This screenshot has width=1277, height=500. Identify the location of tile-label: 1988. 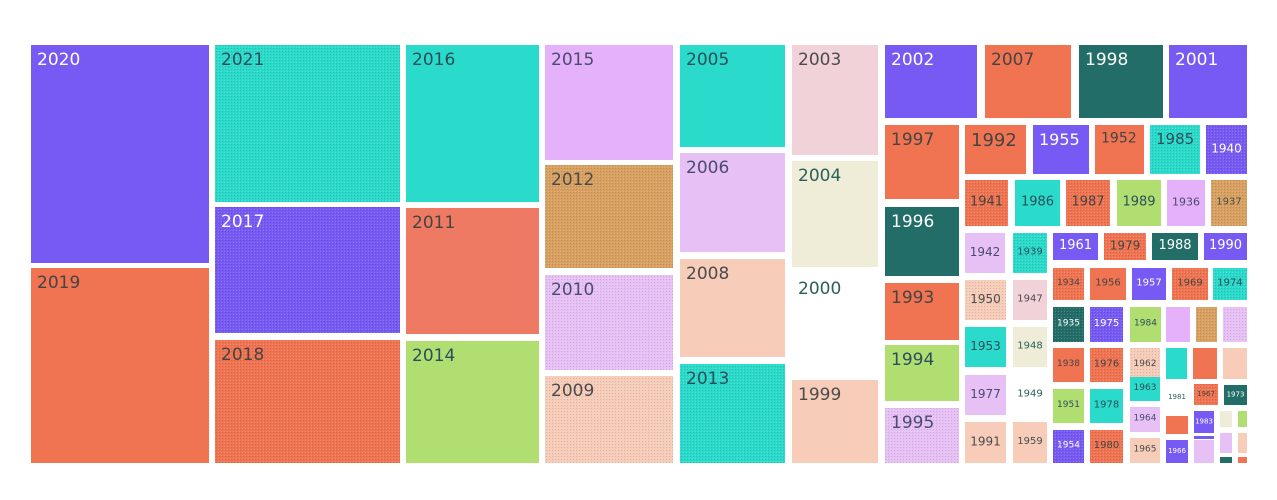
(1174, 245).